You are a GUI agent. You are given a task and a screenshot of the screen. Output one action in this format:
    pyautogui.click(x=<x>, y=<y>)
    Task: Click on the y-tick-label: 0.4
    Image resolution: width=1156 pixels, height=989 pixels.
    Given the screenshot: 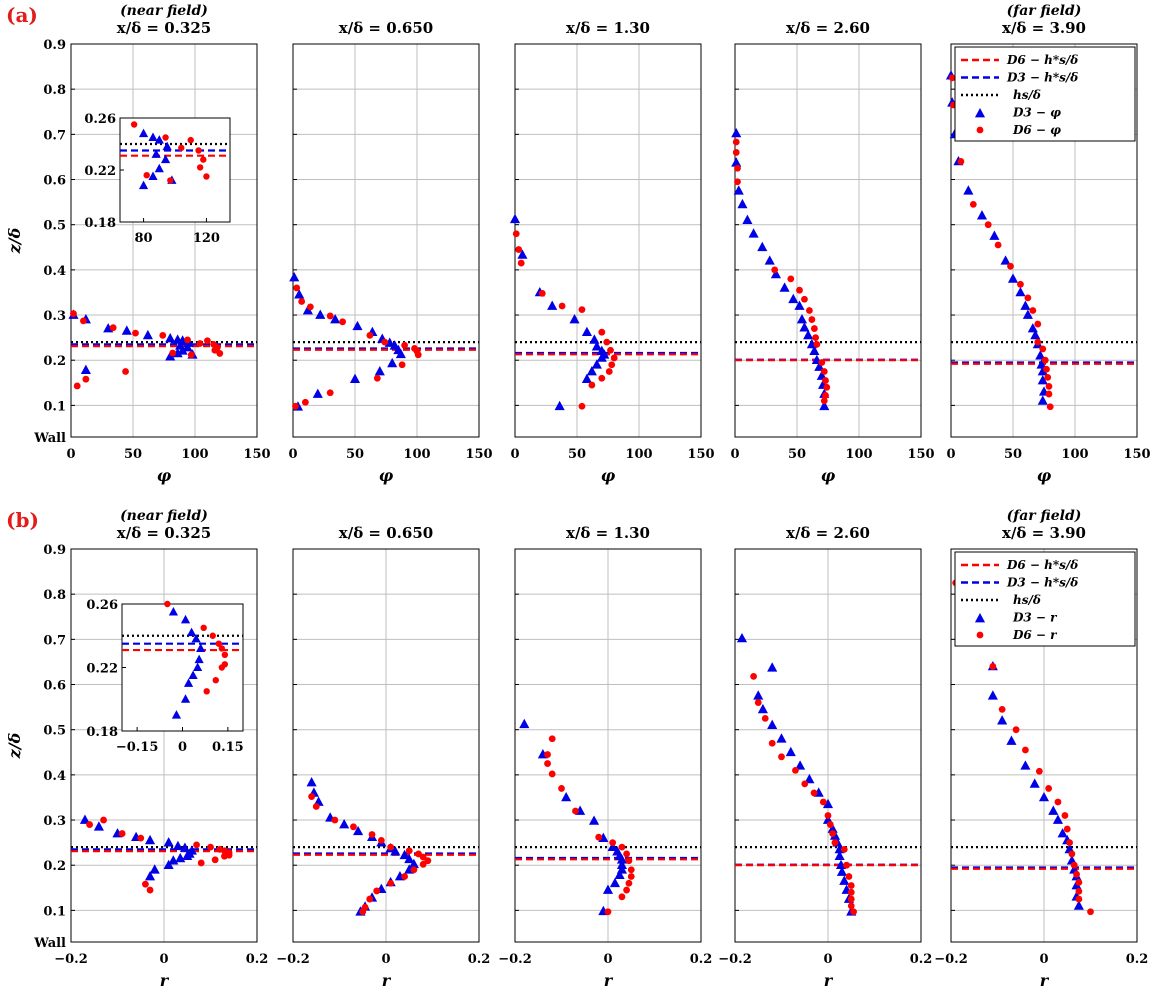 What is the action you would take?
    pyautogui.click(x=54, y=776)
    